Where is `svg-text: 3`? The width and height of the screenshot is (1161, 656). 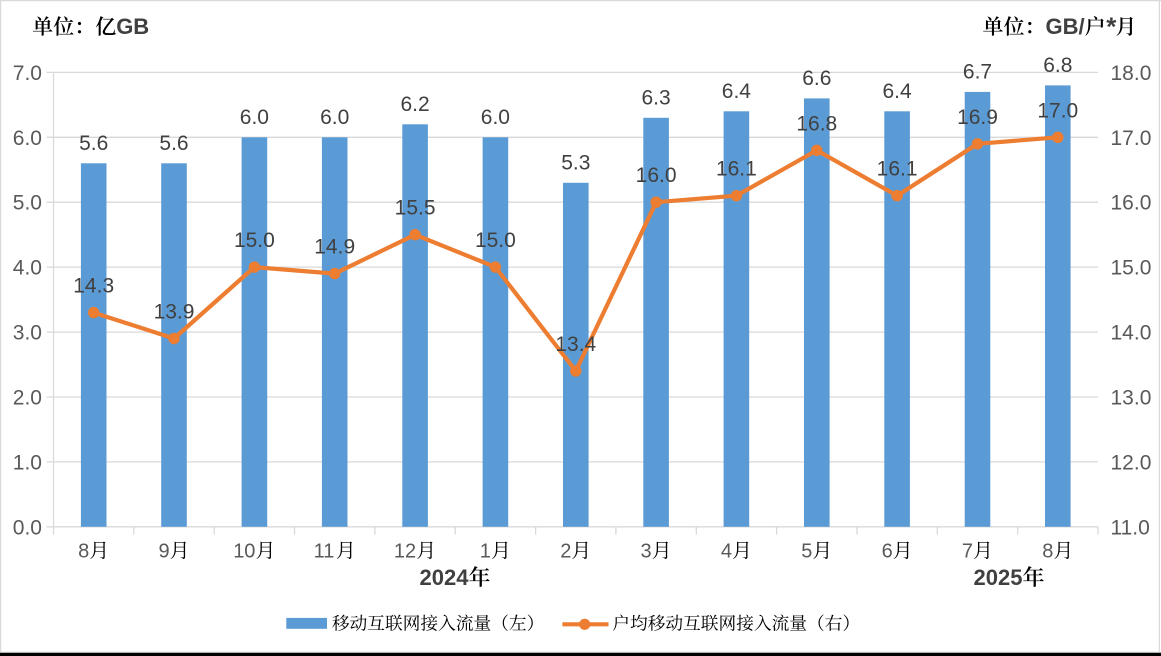
svg-text: 3 is located at coordinates (646, 552).